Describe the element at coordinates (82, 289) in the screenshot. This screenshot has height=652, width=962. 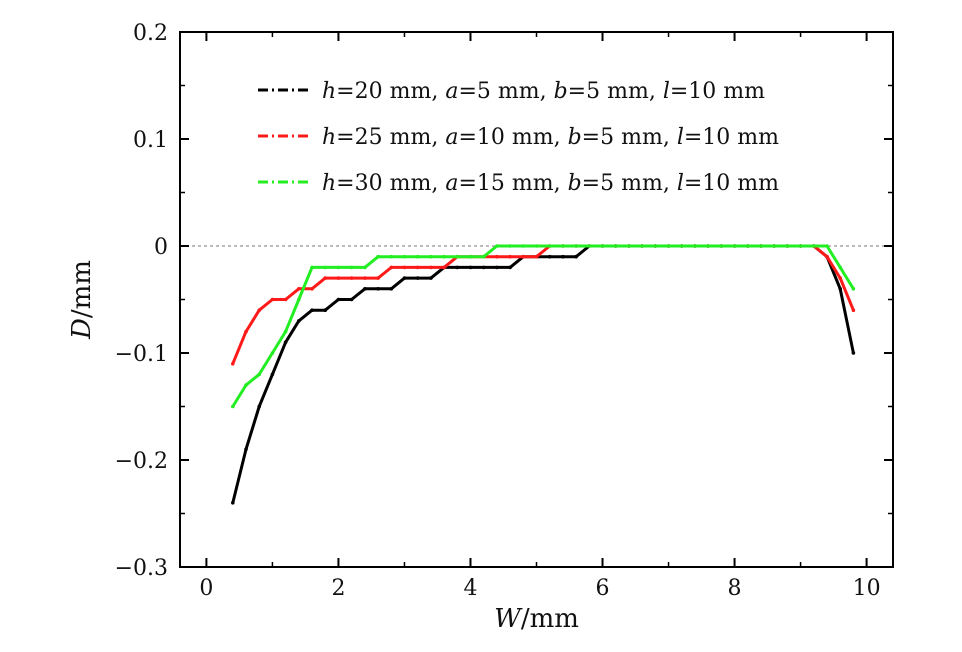
I see `y-axis-unit: /mm` at that location.